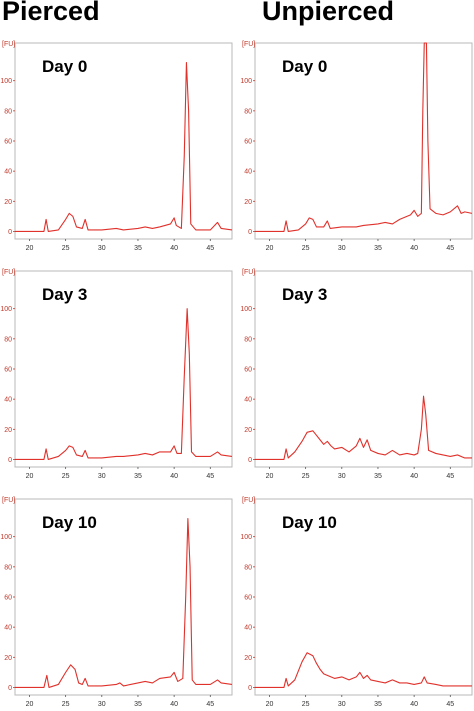 The image size is (474, 711). I want to click on column-title-pierced: Pierced, so click(51, 13).